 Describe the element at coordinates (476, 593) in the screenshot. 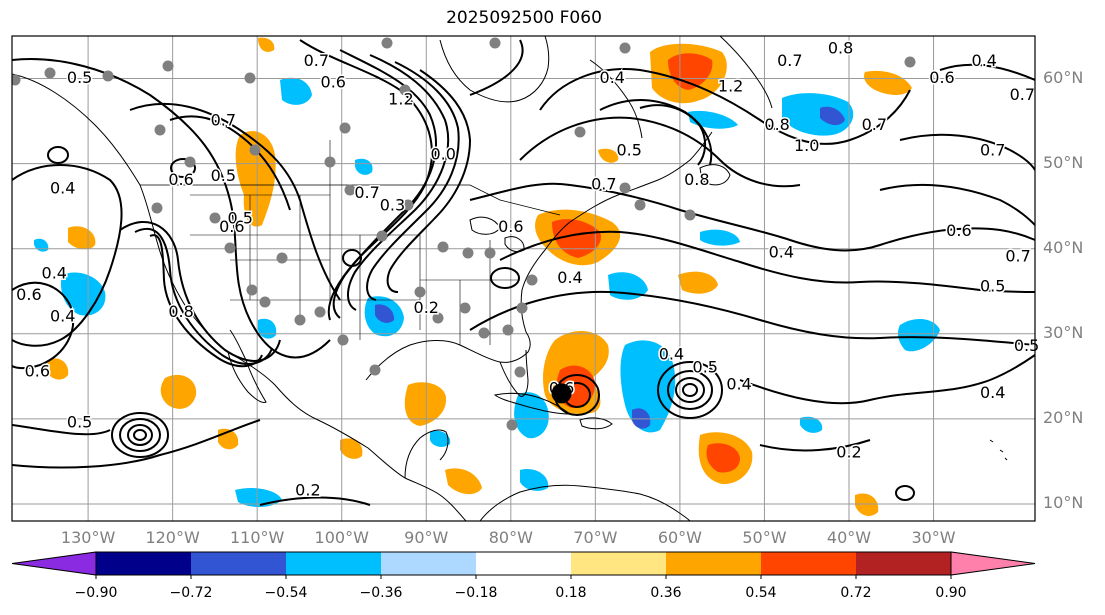

I see `colorbar-tick-label: −0.18` at that location.